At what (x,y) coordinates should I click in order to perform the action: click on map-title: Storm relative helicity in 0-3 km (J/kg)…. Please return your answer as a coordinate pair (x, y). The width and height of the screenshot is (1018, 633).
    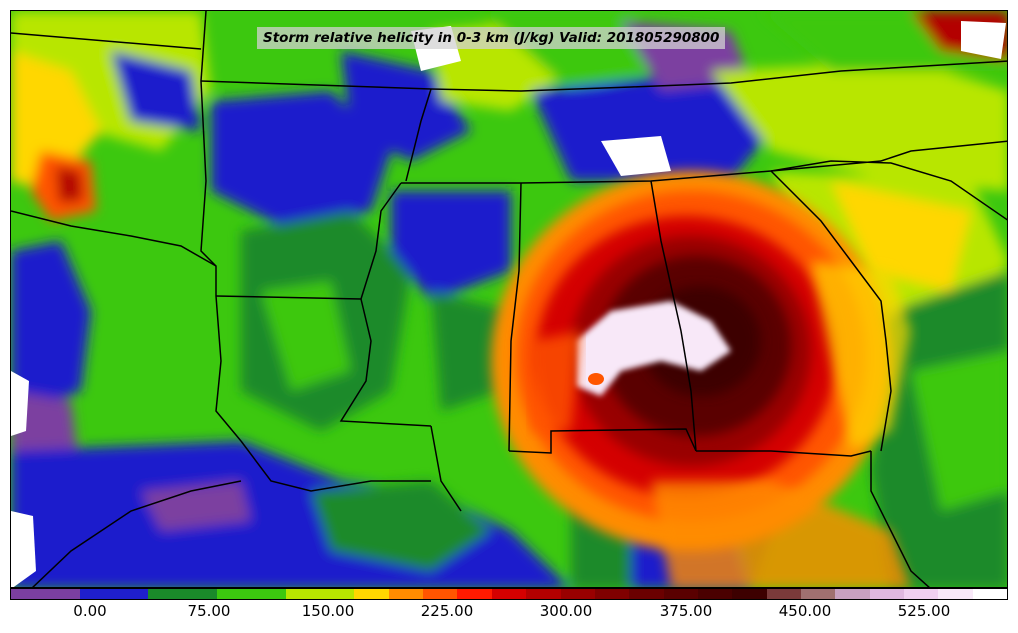
    Looking at the image, I should click on (491, 38).